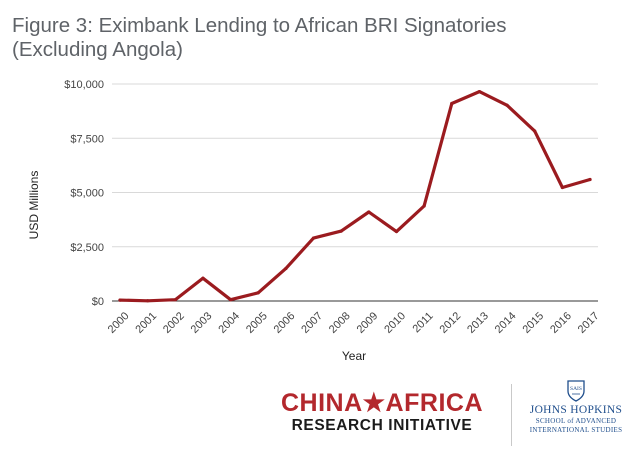 This screenshot has width=640, height=457. Describe the element at coordinates (202, 323) in the screenshot. I see `x-tick-label: 2003` at that location.